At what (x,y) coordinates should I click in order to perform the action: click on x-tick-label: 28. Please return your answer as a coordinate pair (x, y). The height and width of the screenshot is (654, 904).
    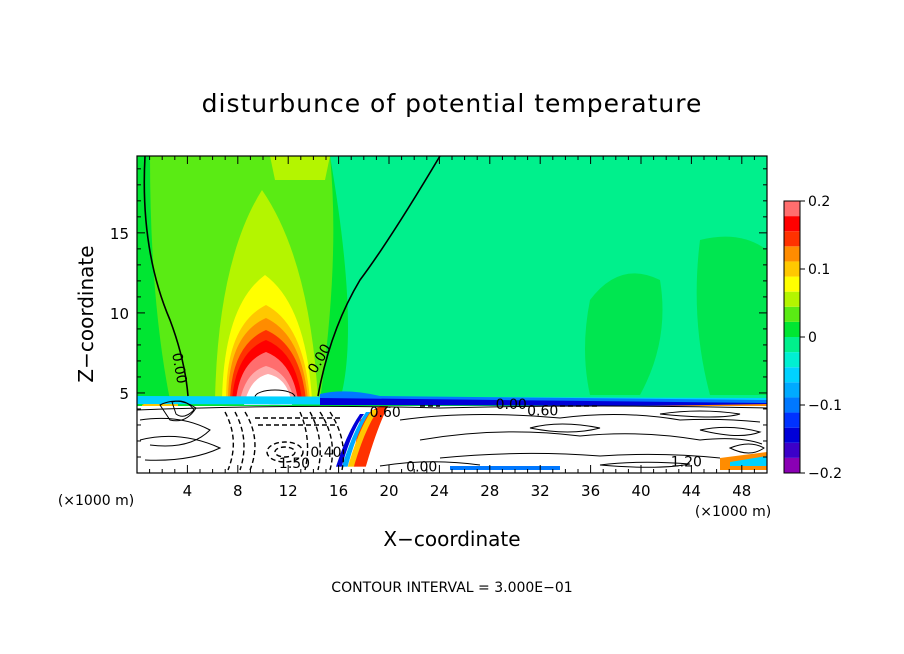
    Looking at the image, I should click on (489, 491).